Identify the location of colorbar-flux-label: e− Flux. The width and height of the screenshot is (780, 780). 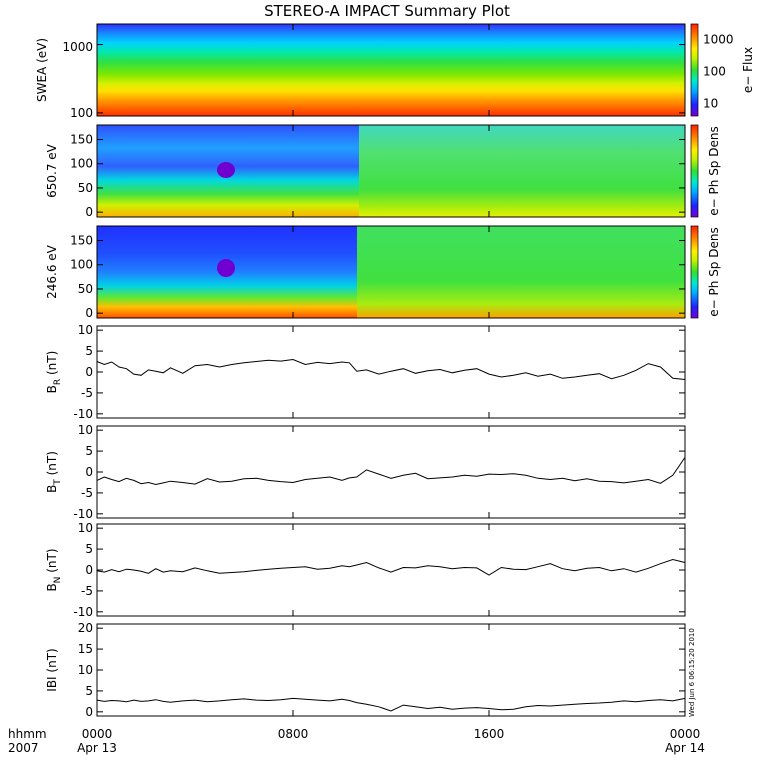
(748, 70).